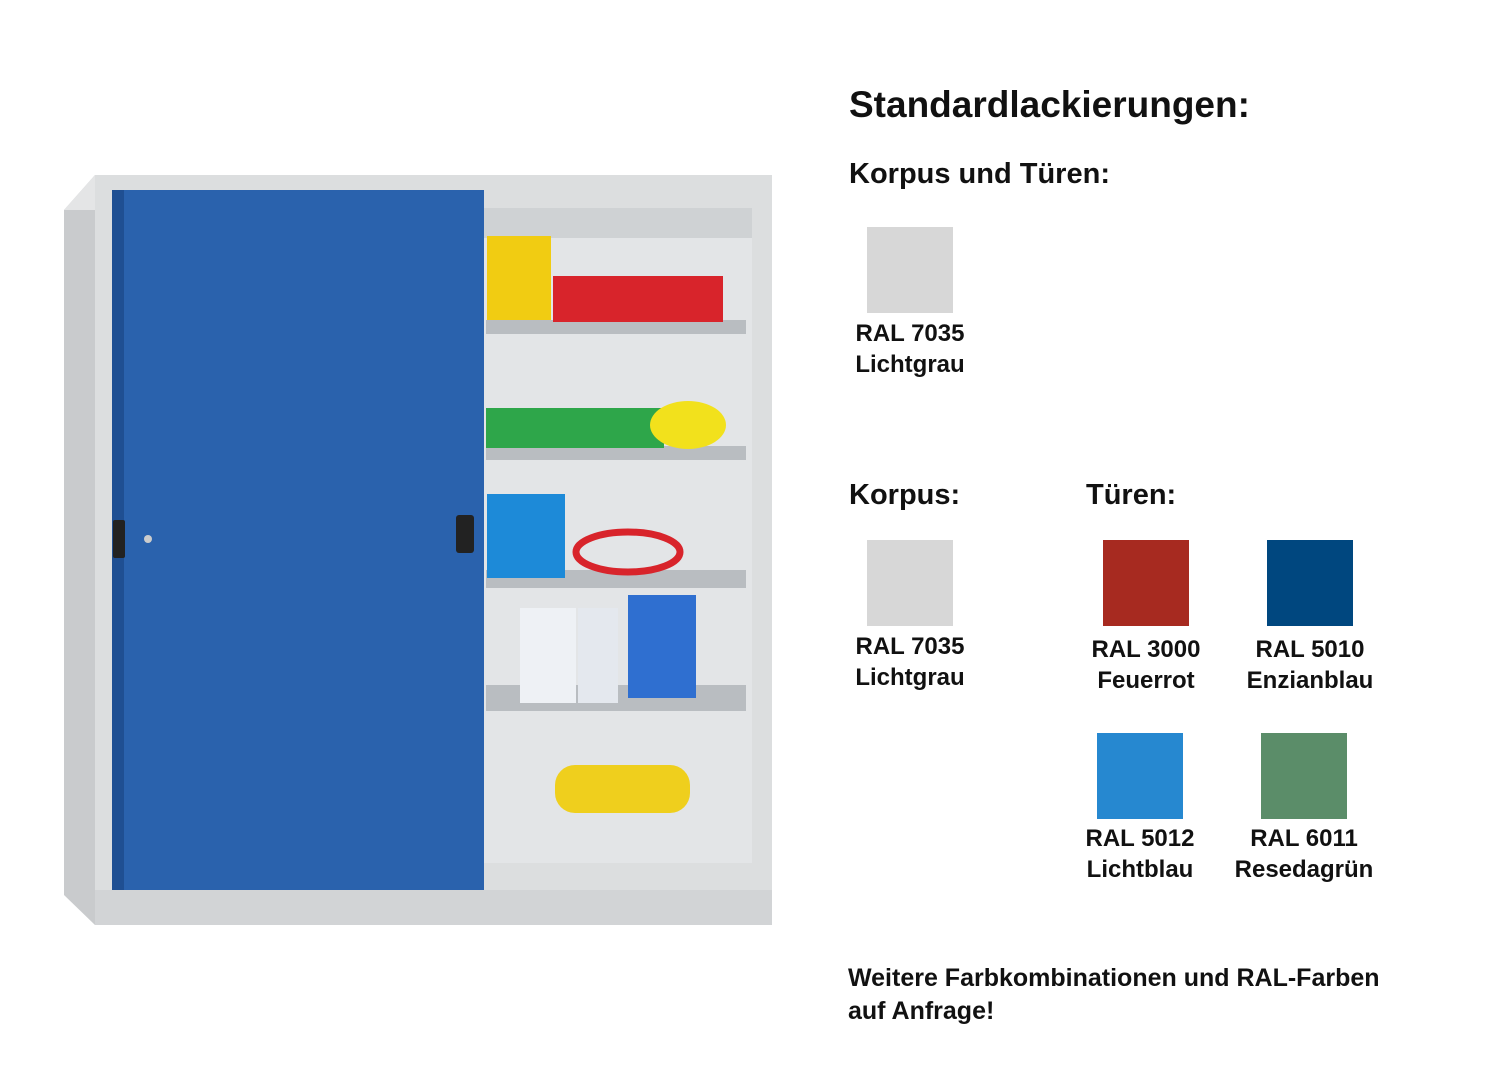 The image size is (1500, 1080). What do you see at coordinates (1114, 978) in the screenshot?
I see `footnote-line: Weitere Farbkombinationen und RAL-Farben` at bounding box center [1114, 978].